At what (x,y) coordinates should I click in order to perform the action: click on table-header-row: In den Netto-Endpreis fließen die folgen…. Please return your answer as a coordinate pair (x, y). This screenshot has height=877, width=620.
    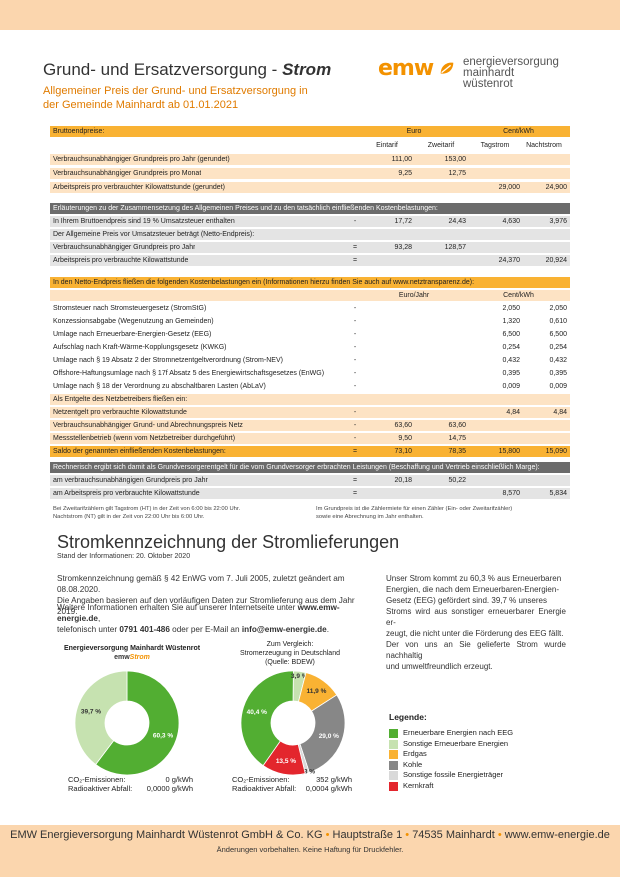
    Looking at the image, I should click on (310, 282).